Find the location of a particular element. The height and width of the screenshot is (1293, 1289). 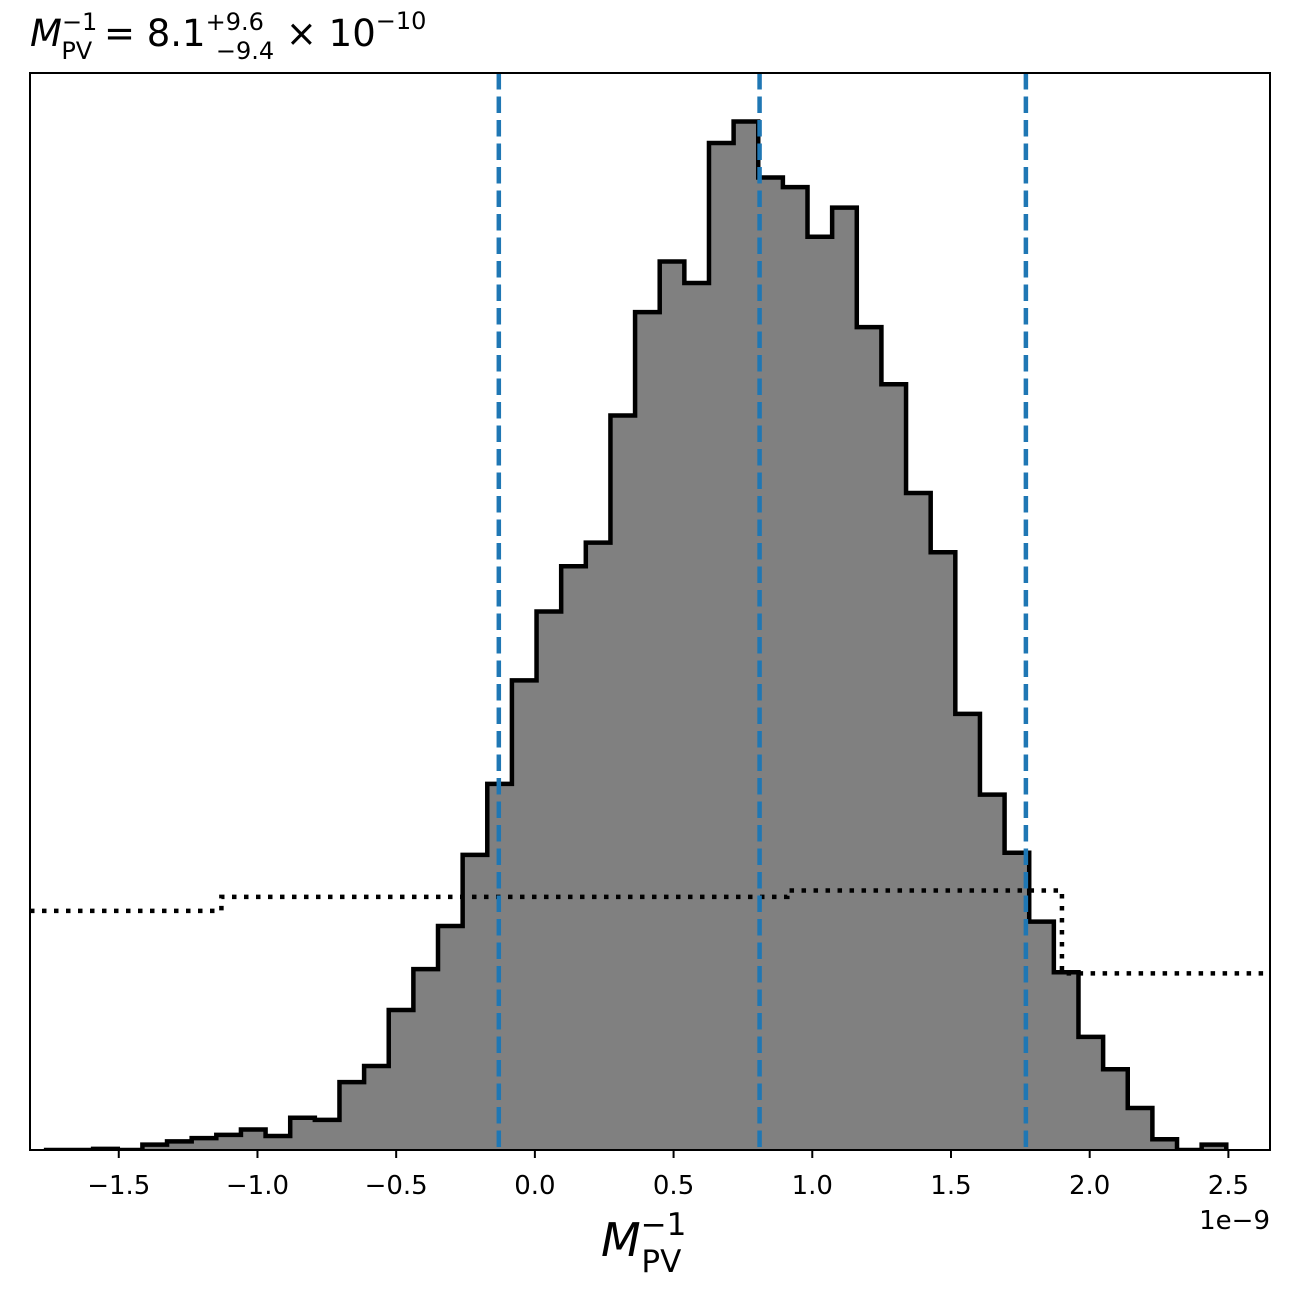

x-tick-label: 0.0 is located at coordinates (534, 1186).